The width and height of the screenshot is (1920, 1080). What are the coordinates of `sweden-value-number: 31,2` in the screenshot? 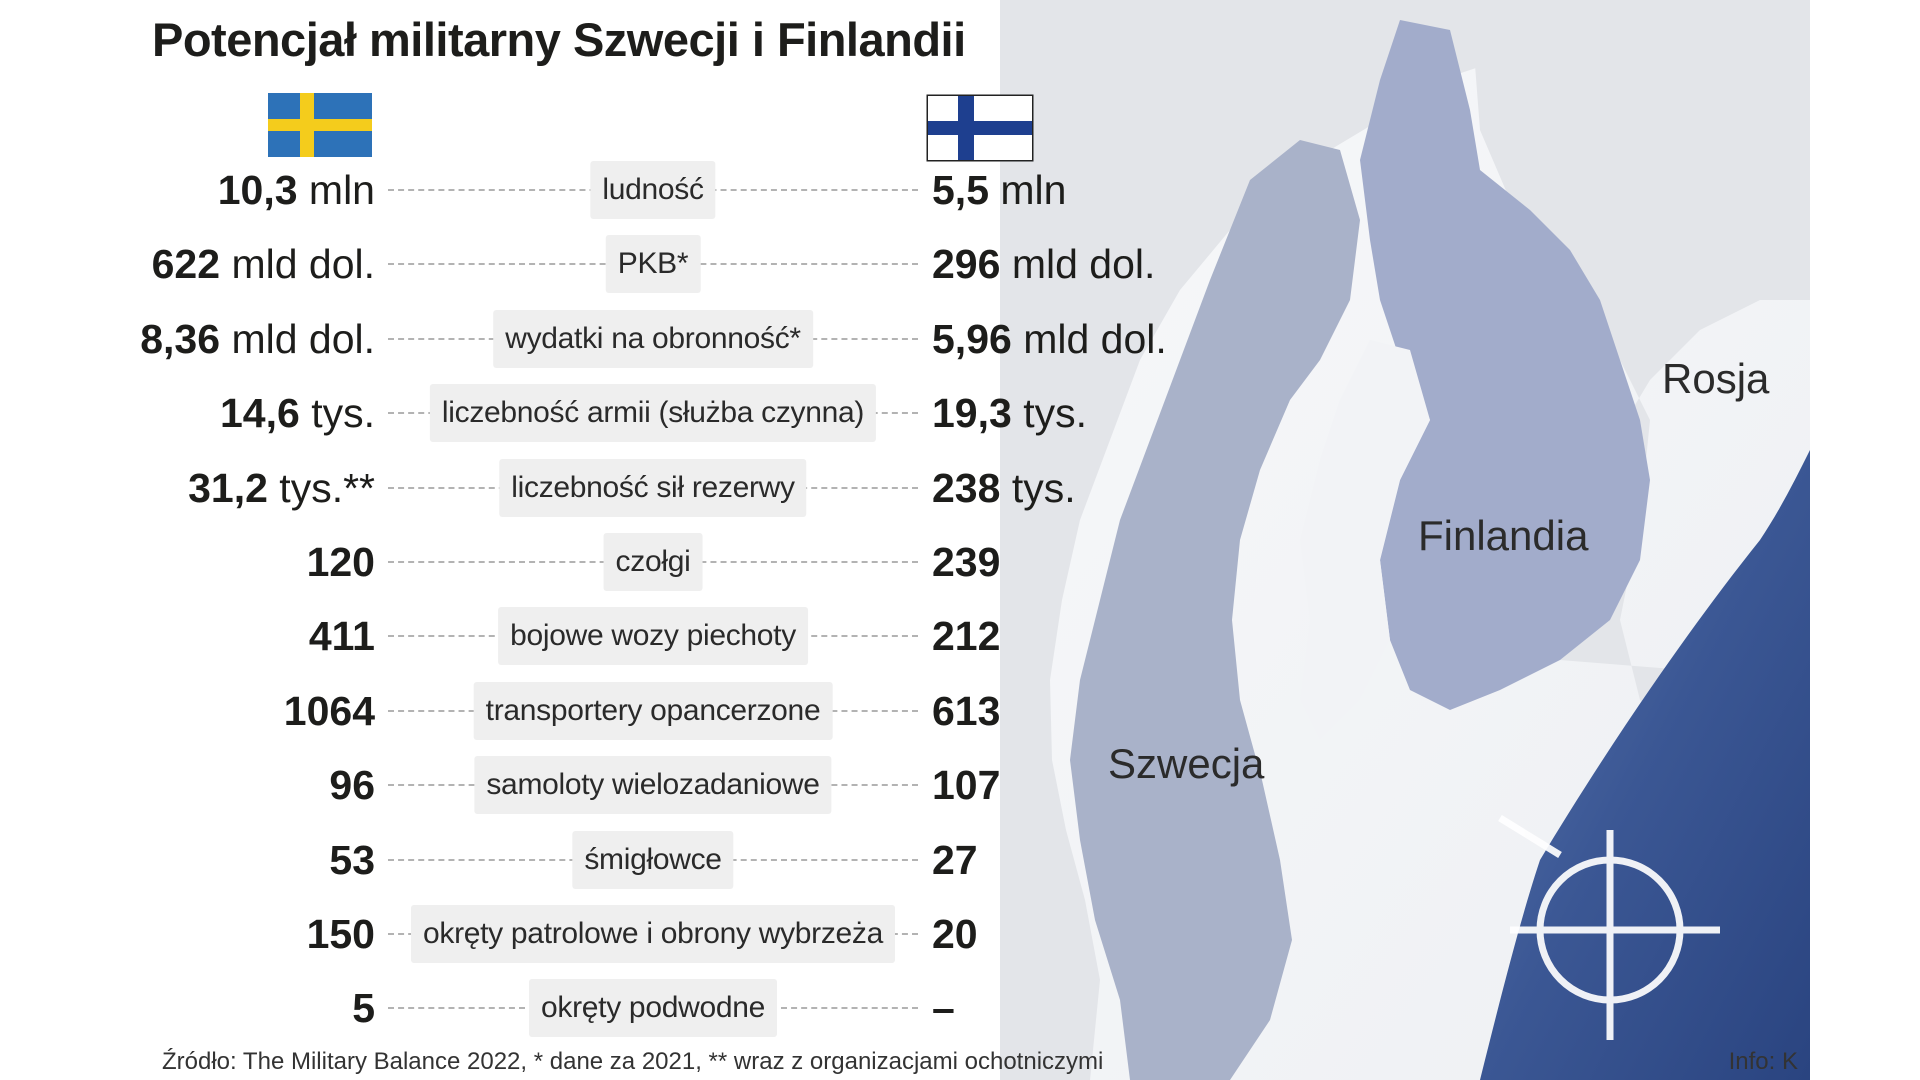 It's located at (228, 487).